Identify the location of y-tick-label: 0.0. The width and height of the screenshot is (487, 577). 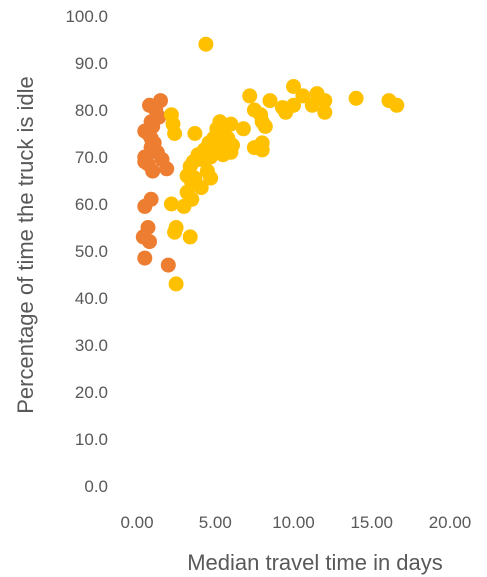
(96, 486).